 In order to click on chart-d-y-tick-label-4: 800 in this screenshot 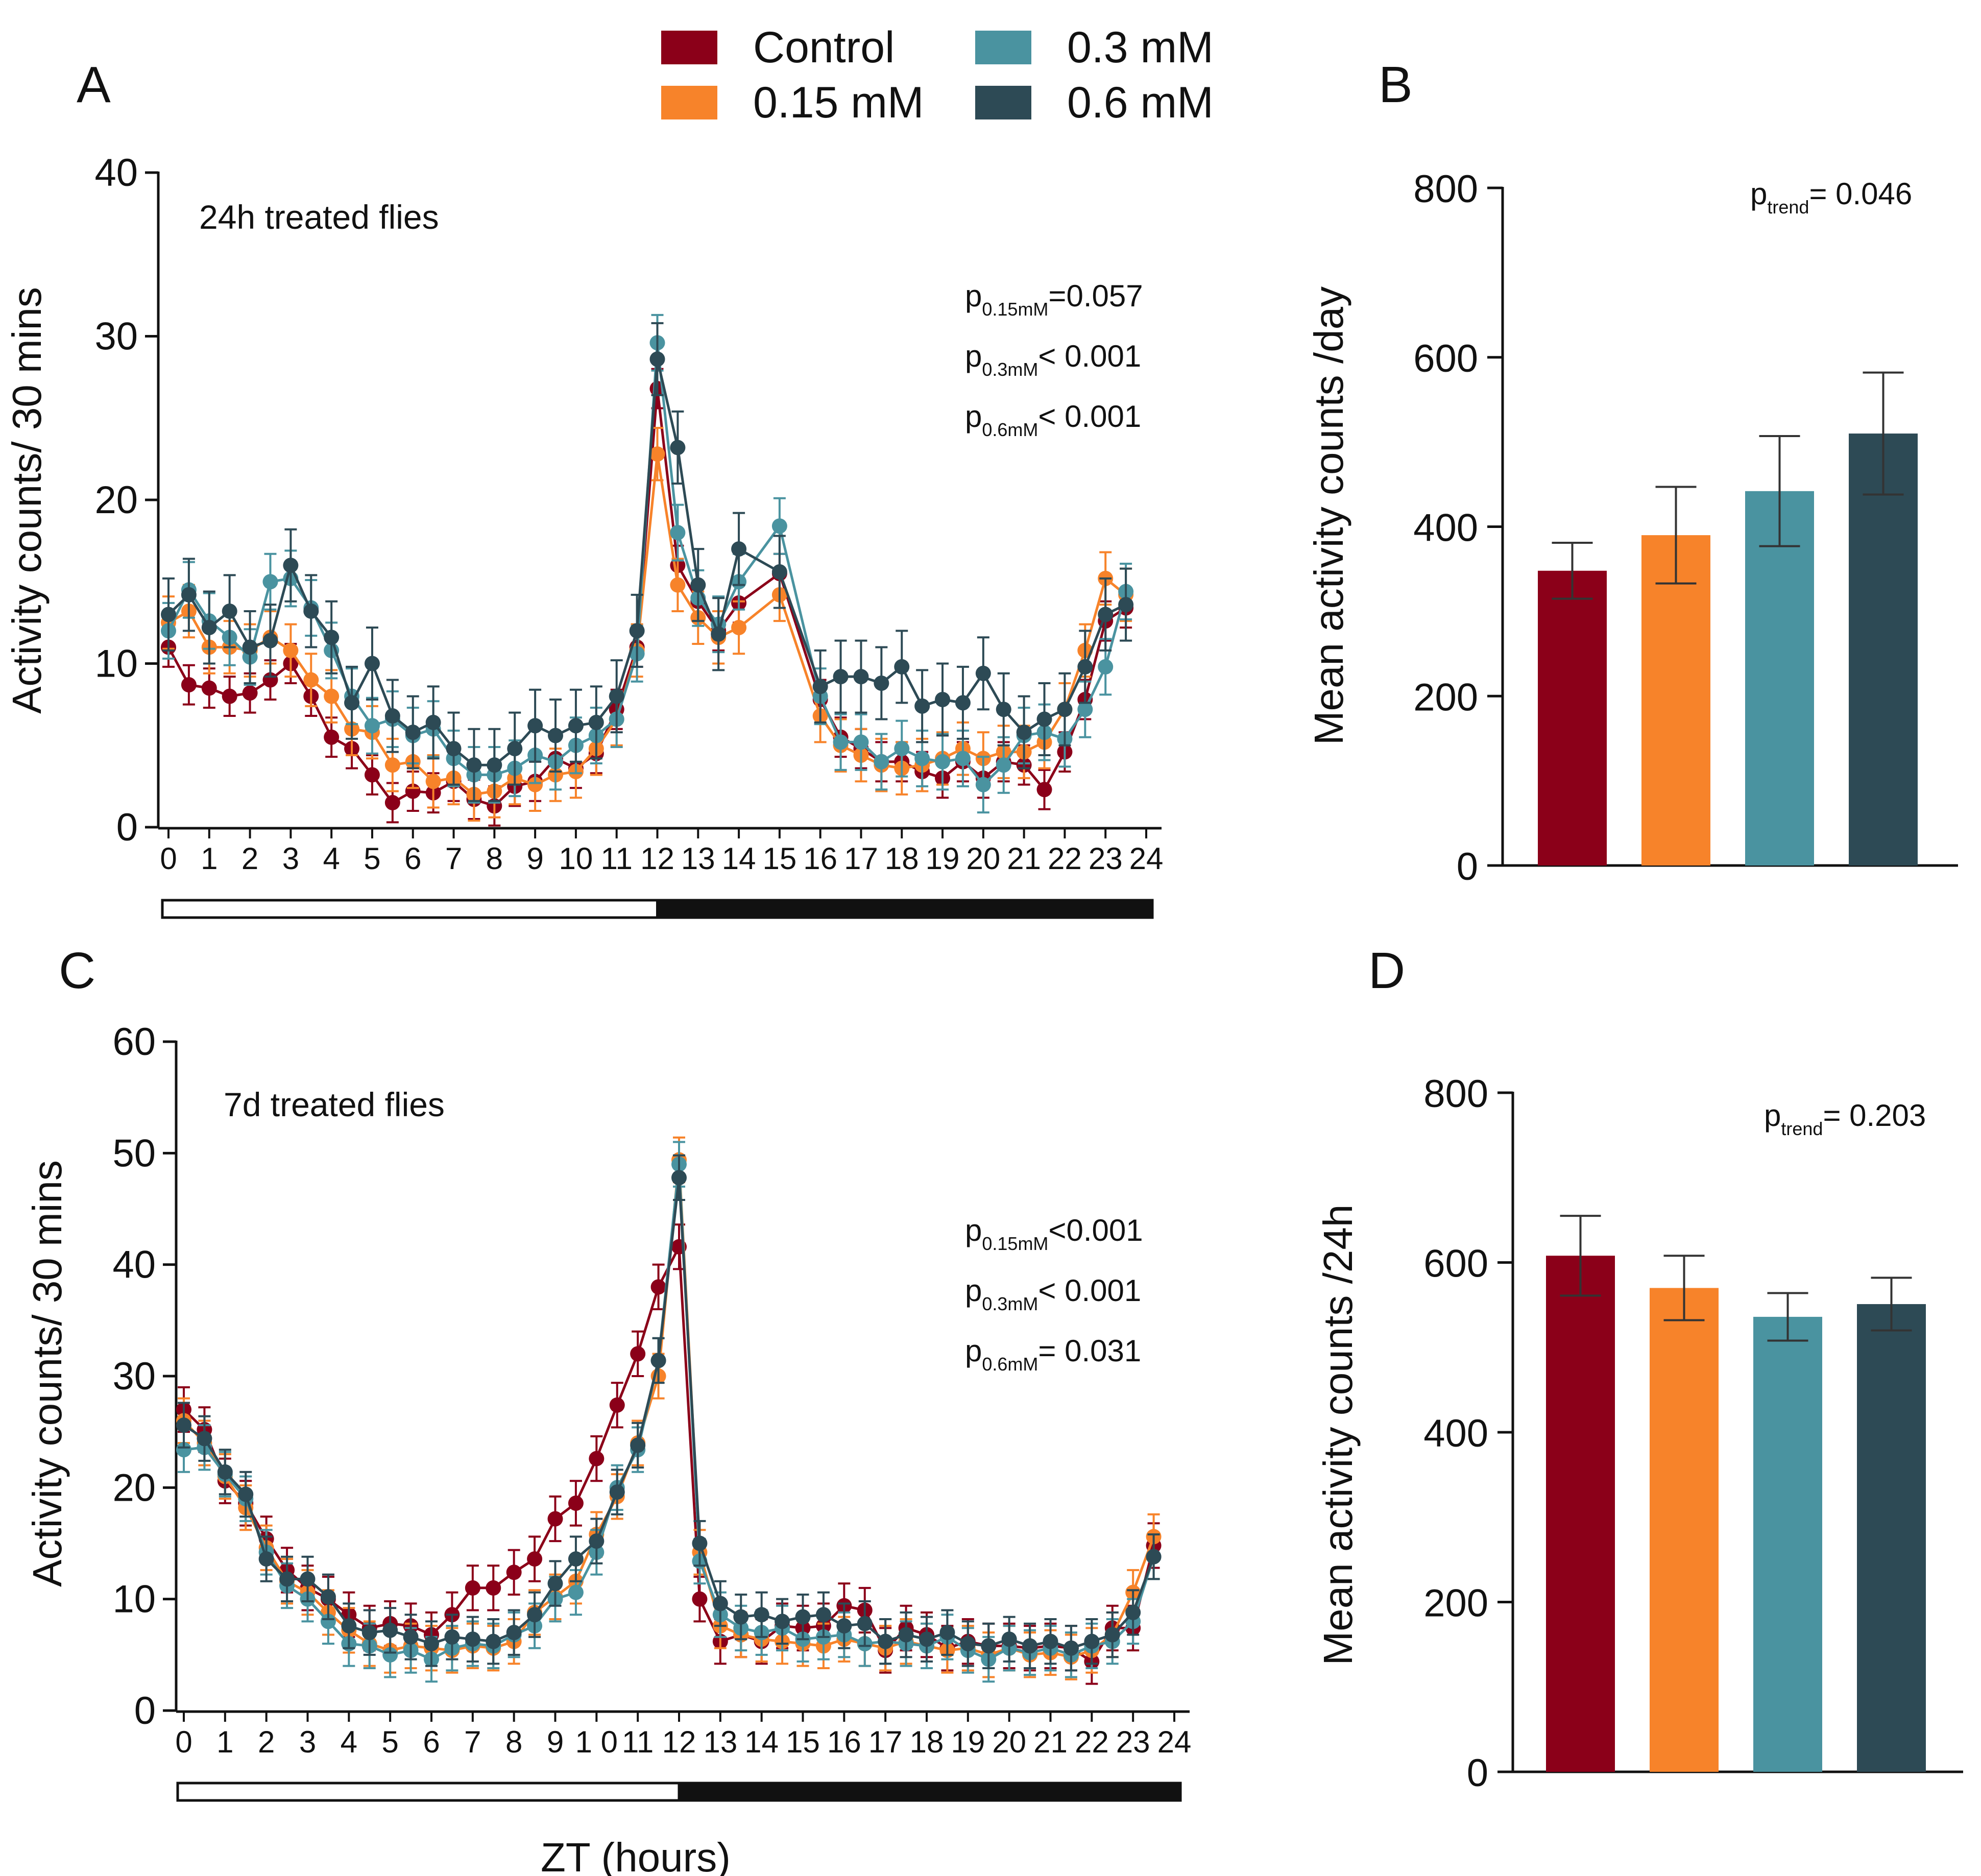, I will do `click(1455, 1094)`.